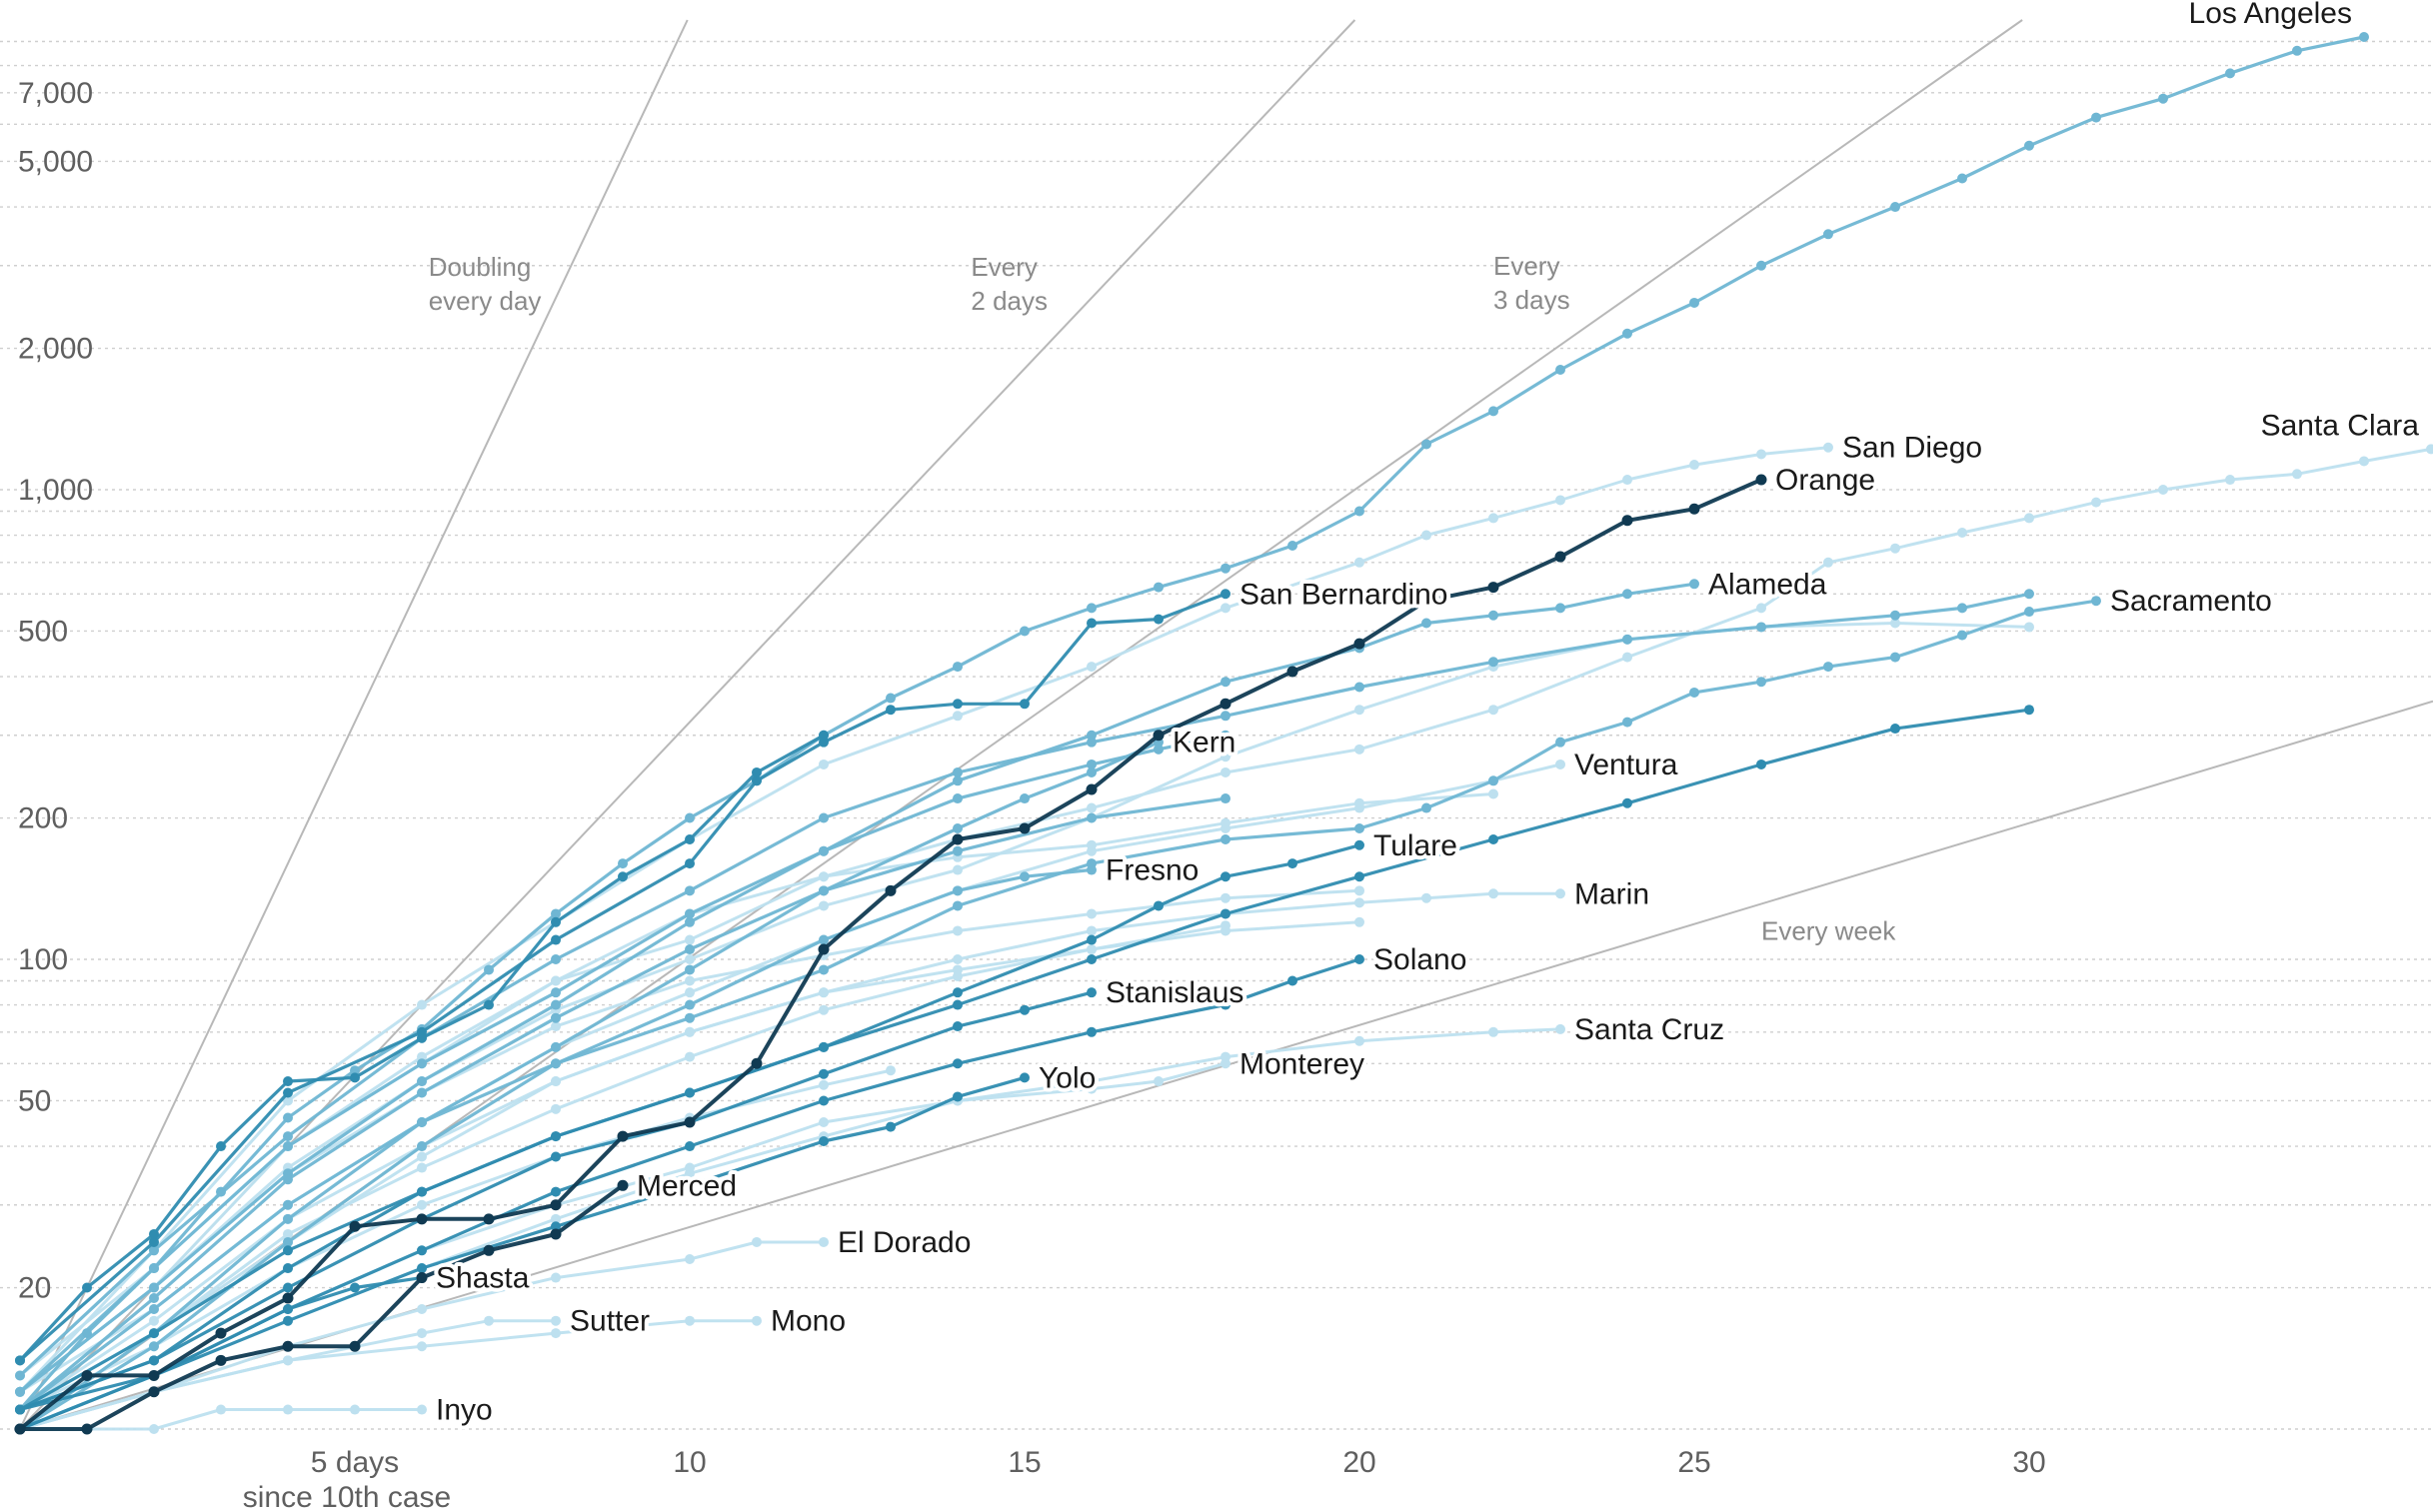 The width and height of the screenshot is (2433, 1512). Describe the element at coordinates (2270, 15) in the screenshot. I see `series-label-los-angeles: Los Angeles` at that location.